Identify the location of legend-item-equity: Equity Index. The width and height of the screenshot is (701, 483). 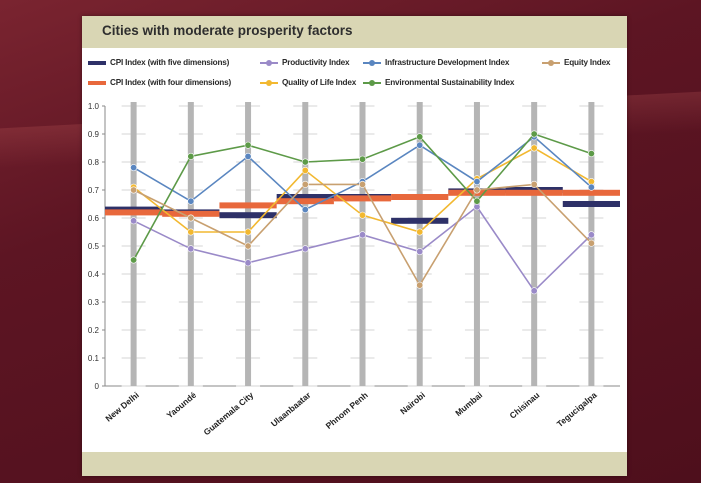
(576, 62).